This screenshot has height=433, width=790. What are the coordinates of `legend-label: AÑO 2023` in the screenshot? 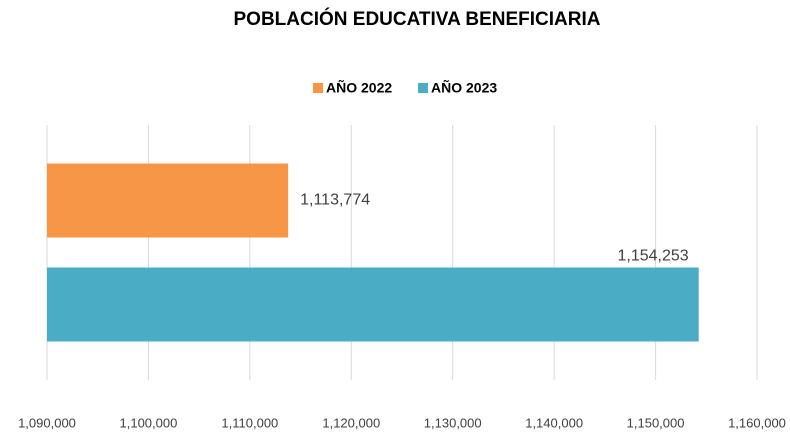 It's located at (464, 87).